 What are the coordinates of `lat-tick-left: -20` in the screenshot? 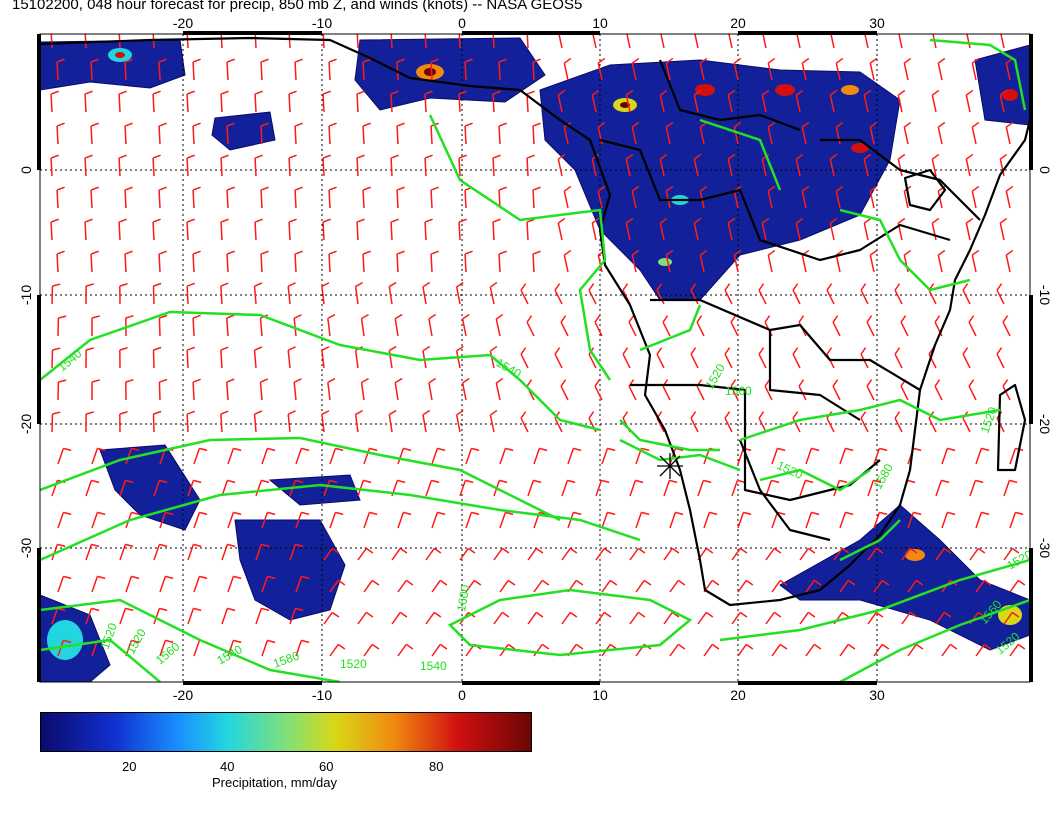 It's located at (26, 424).